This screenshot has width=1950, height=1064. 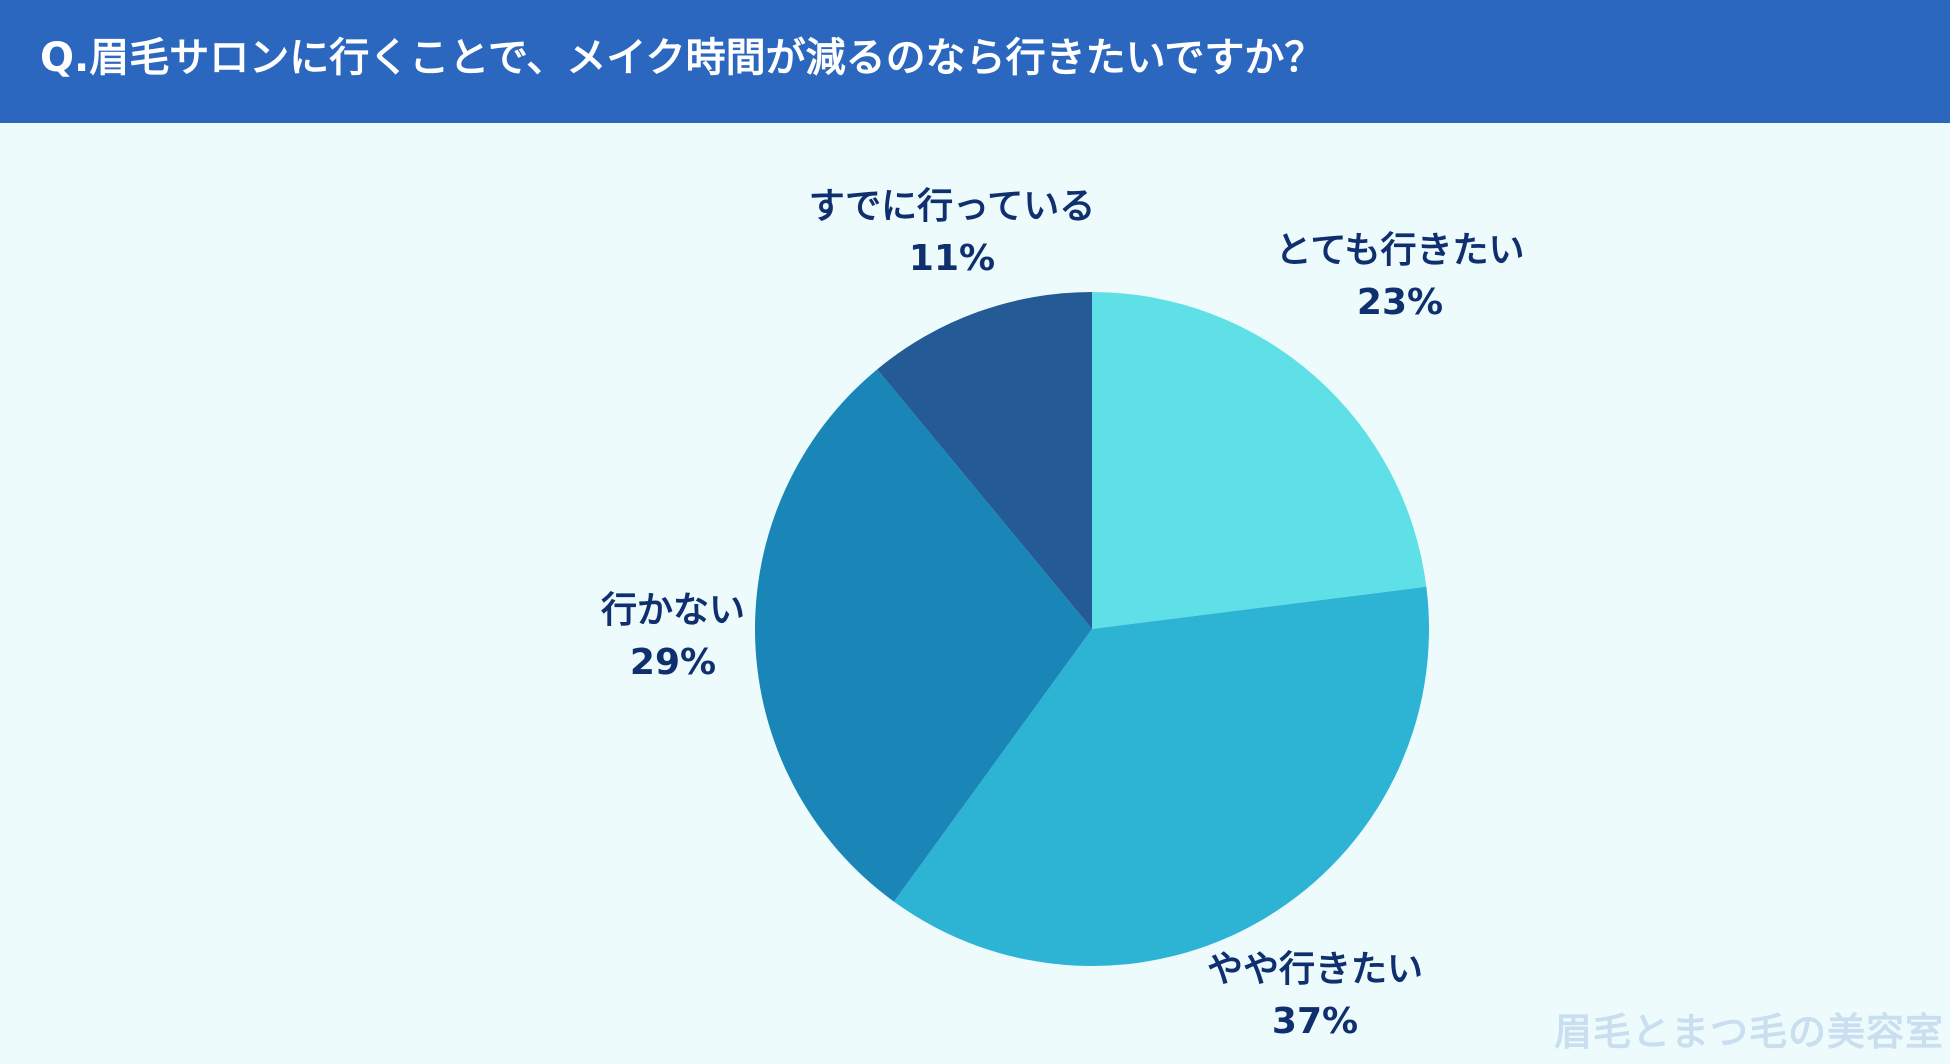 What do you see at coordinates (1400, 302) in the screenshot?
I see `slice-label-1-value: 23%` at bounding box center [1400, 302].